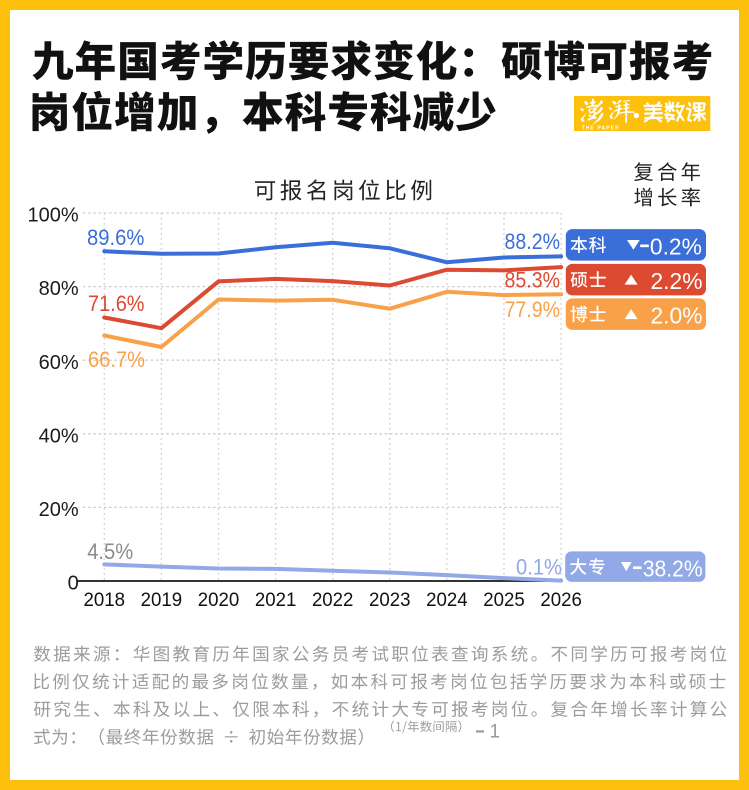 This screenshot has height=790, width=749. I want to click on svg-text: 2018, so click(105, 600).